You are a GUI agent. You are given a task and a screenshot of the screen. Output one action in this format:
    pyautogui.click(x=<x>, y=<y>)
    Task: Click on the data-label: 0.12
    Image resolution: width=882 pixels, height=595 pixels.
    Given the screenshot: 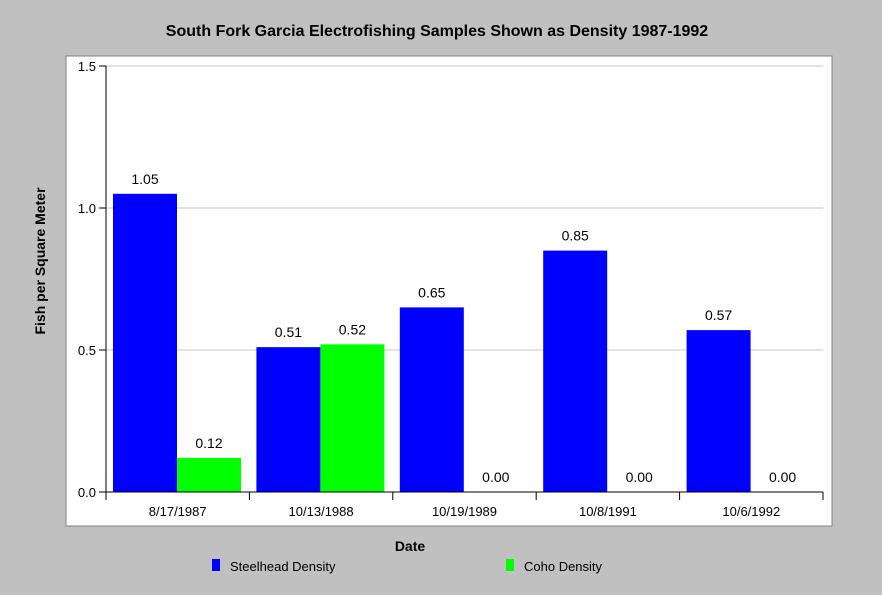 What is the action you would take?
    pyautogui.click(x=208, y=443)
    